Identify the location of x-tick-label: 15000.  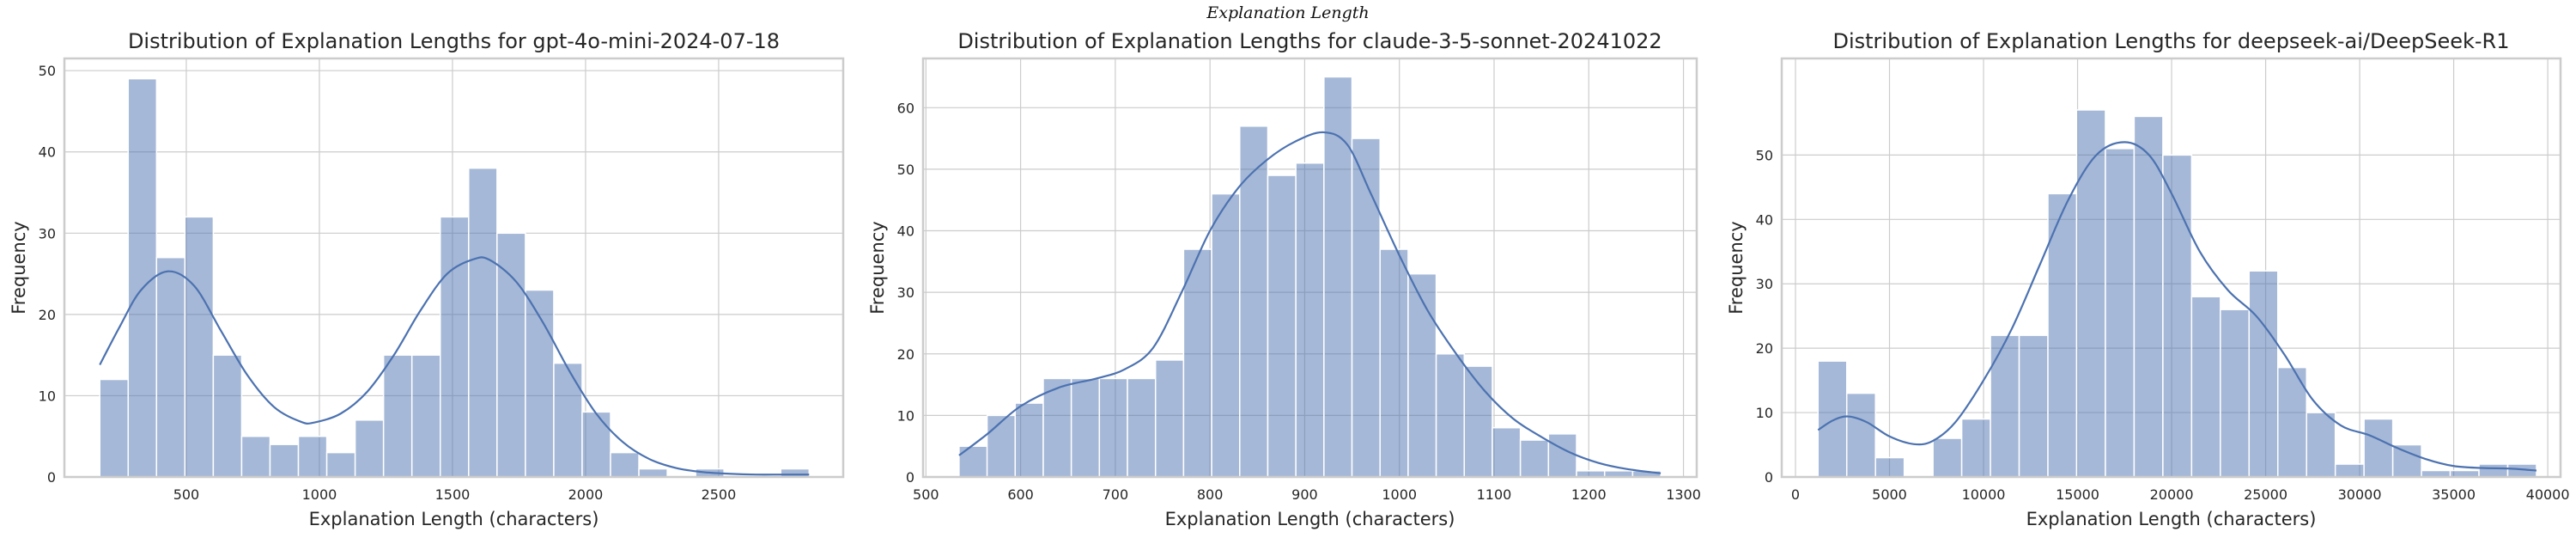
(2077, 495).